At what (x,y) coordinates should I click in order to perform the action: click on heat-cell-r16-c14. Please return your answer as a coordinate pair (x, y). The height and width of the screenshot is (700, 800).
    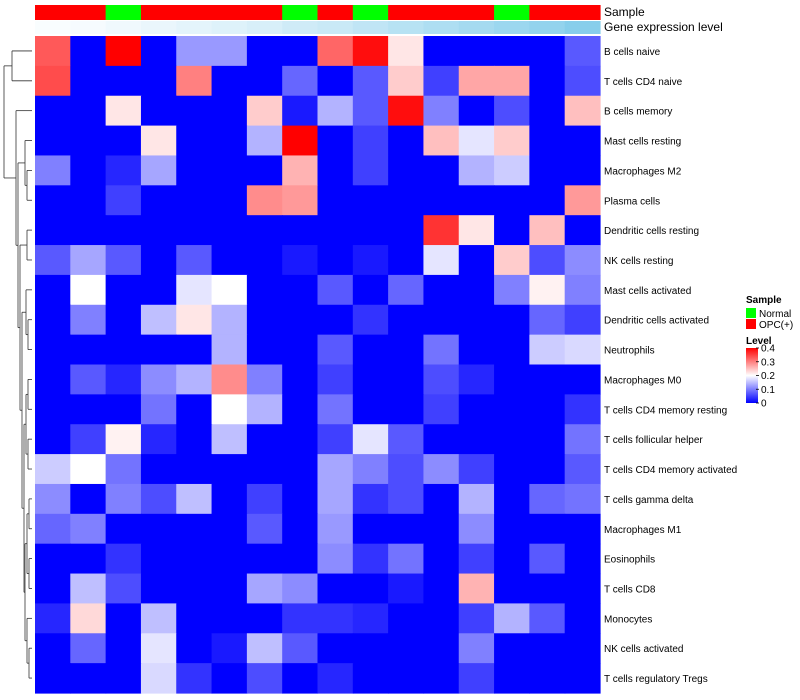
    Looking at the image, I should click on (512, 499).